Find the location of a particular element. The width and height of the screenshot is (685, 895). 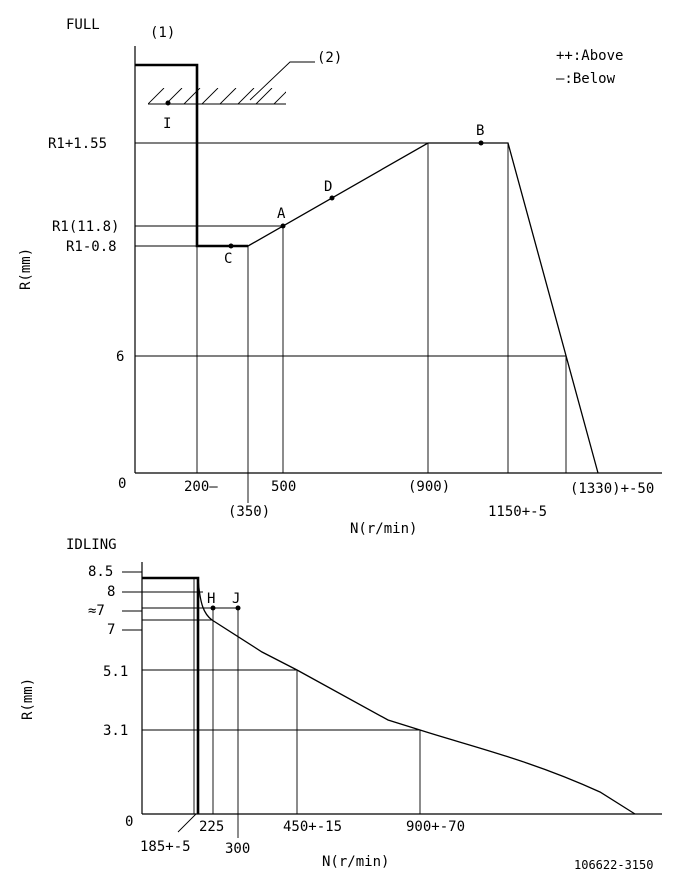

full-xtick-350: (350) is located at coordinates (249, 512).